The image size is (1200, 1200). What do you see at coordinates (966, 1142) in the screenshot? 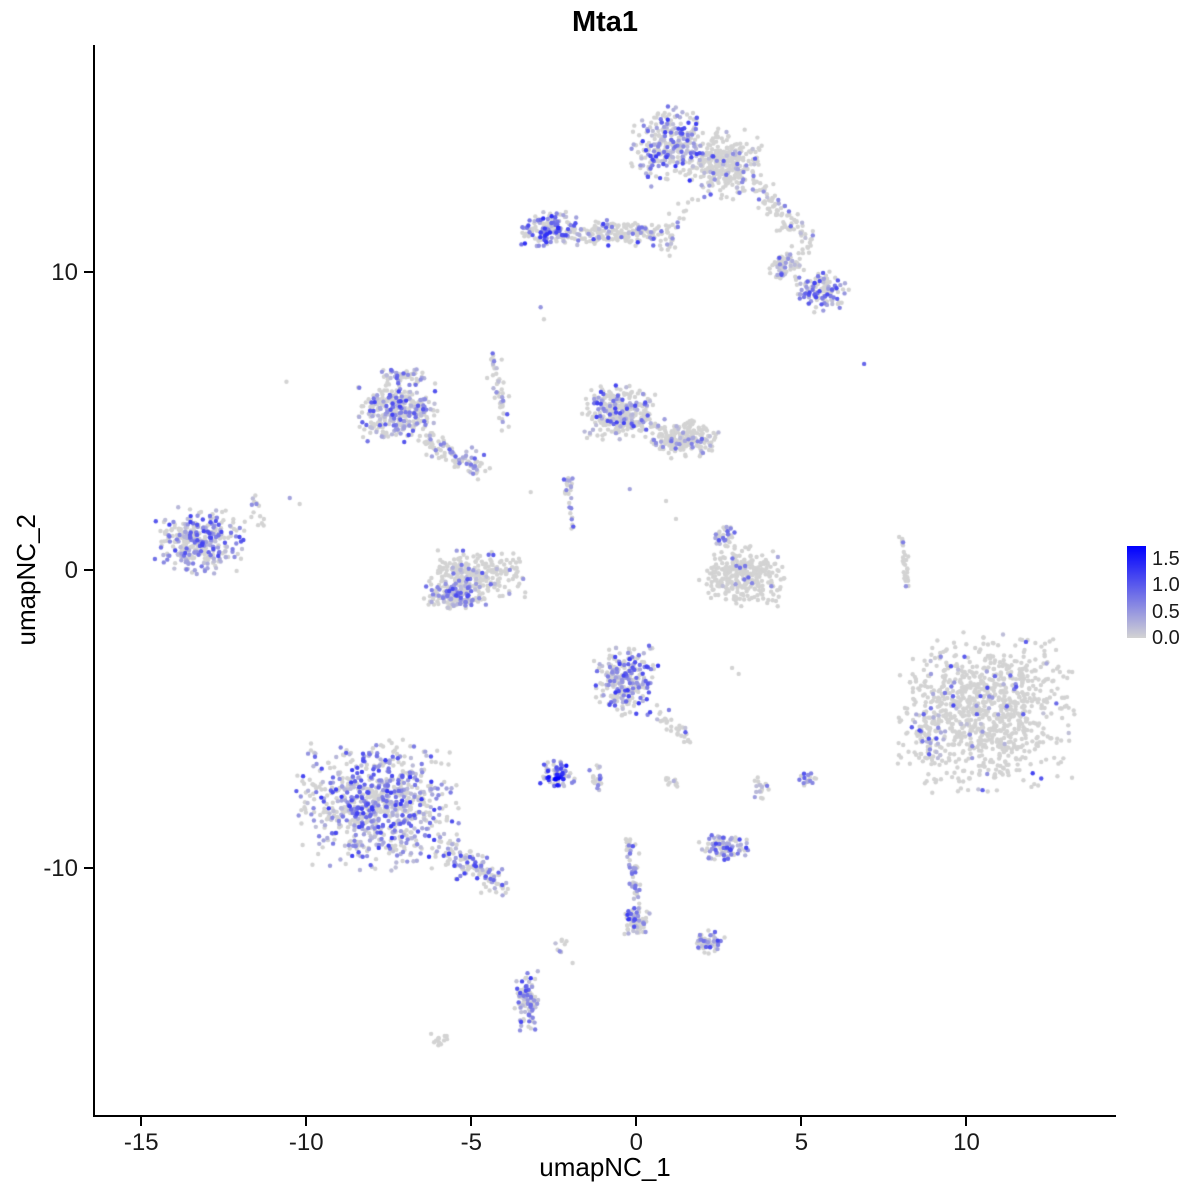
I see `x-tick-label: 10` at bounding box center [966, 1142].